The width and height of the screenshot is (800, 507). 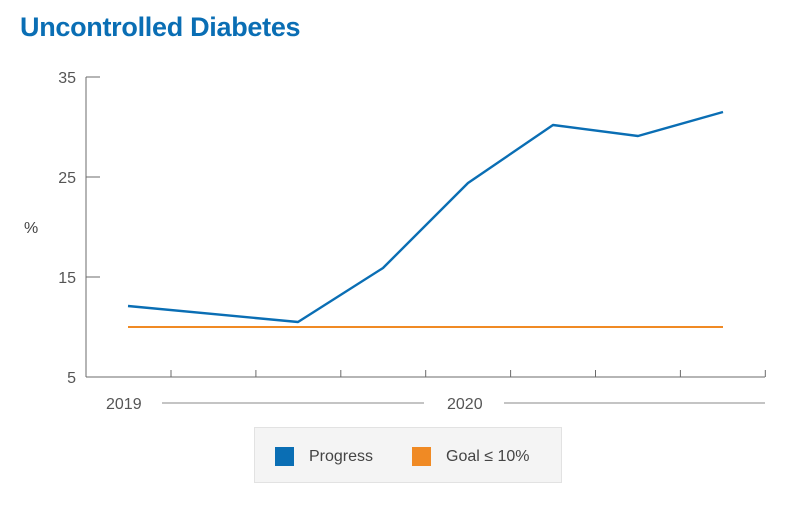 I want to click on x-year-label-2020: 2020, so click(x=465, y=404).